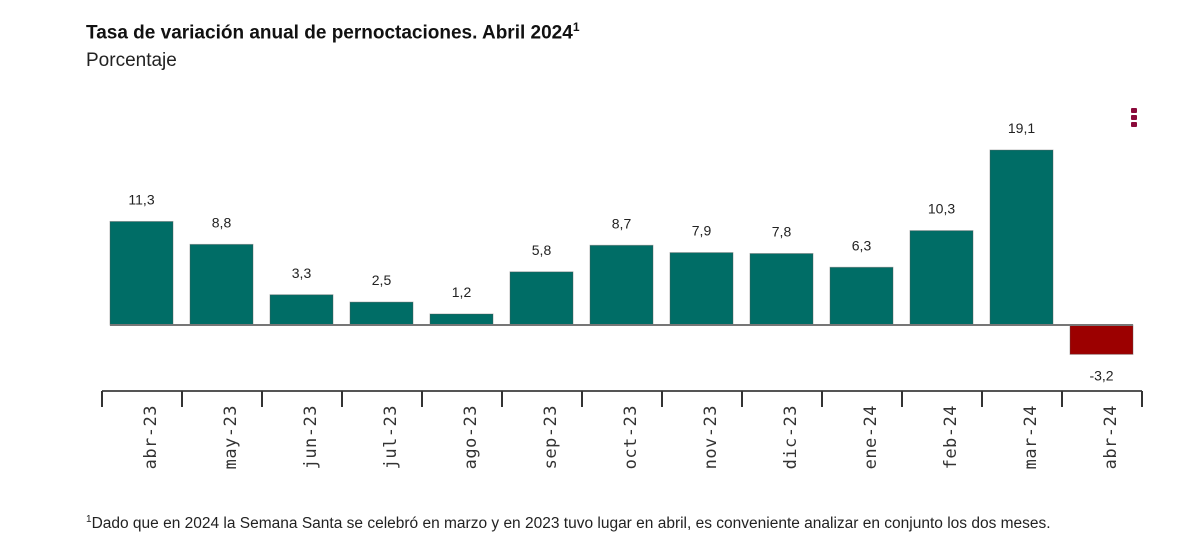  What do you see at coordinates (711, 437) in the screenshot?
I see `x-tick-label: nov-23` at bounding box center [711, 437].